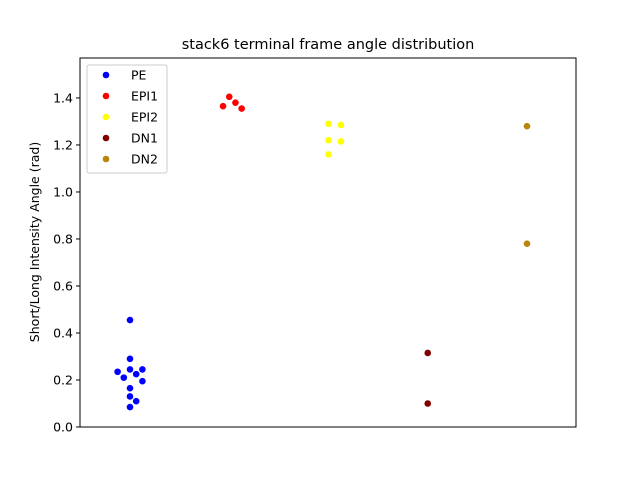 The height and width of the screenshot is (480, 640). What do you see at coordinates (34, 242) in the screenshot?
I see `y-axis-label: Short/Long Intensity Angle (rad)` at bounding box center [34, 242].